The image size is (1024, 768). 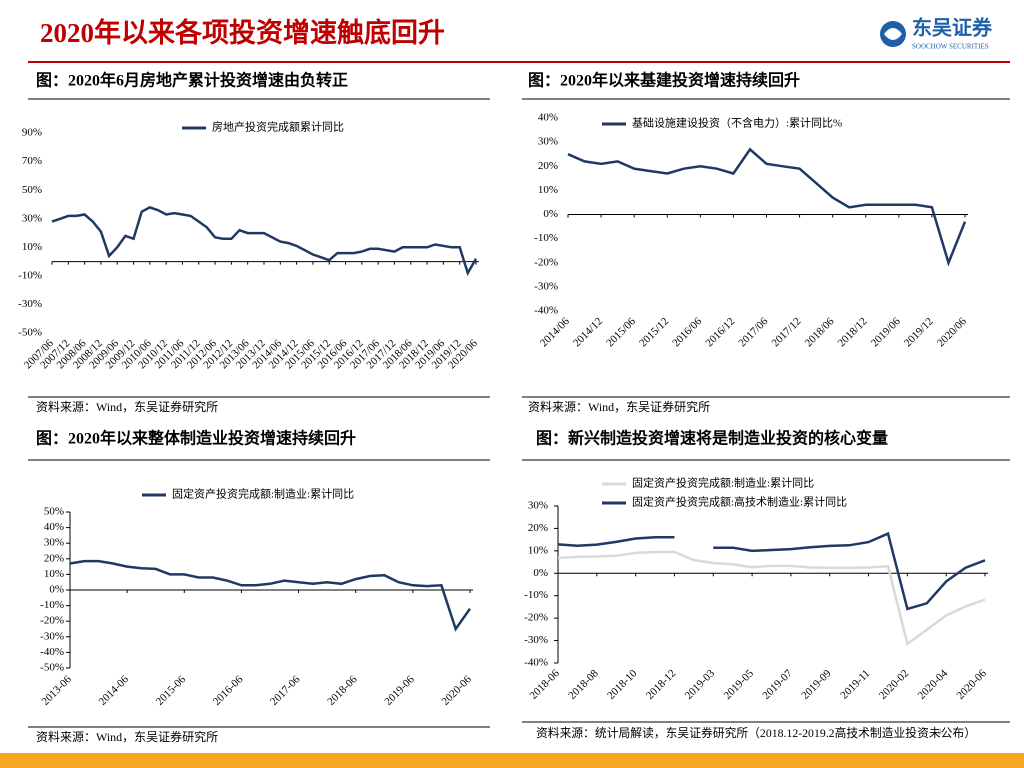 What do you see at coordinates (739, 502) in the screenshot?
I see `legend-label: 固定资产投资完成额:高技术制造业:累计同比` at bounding box center [739, 502].